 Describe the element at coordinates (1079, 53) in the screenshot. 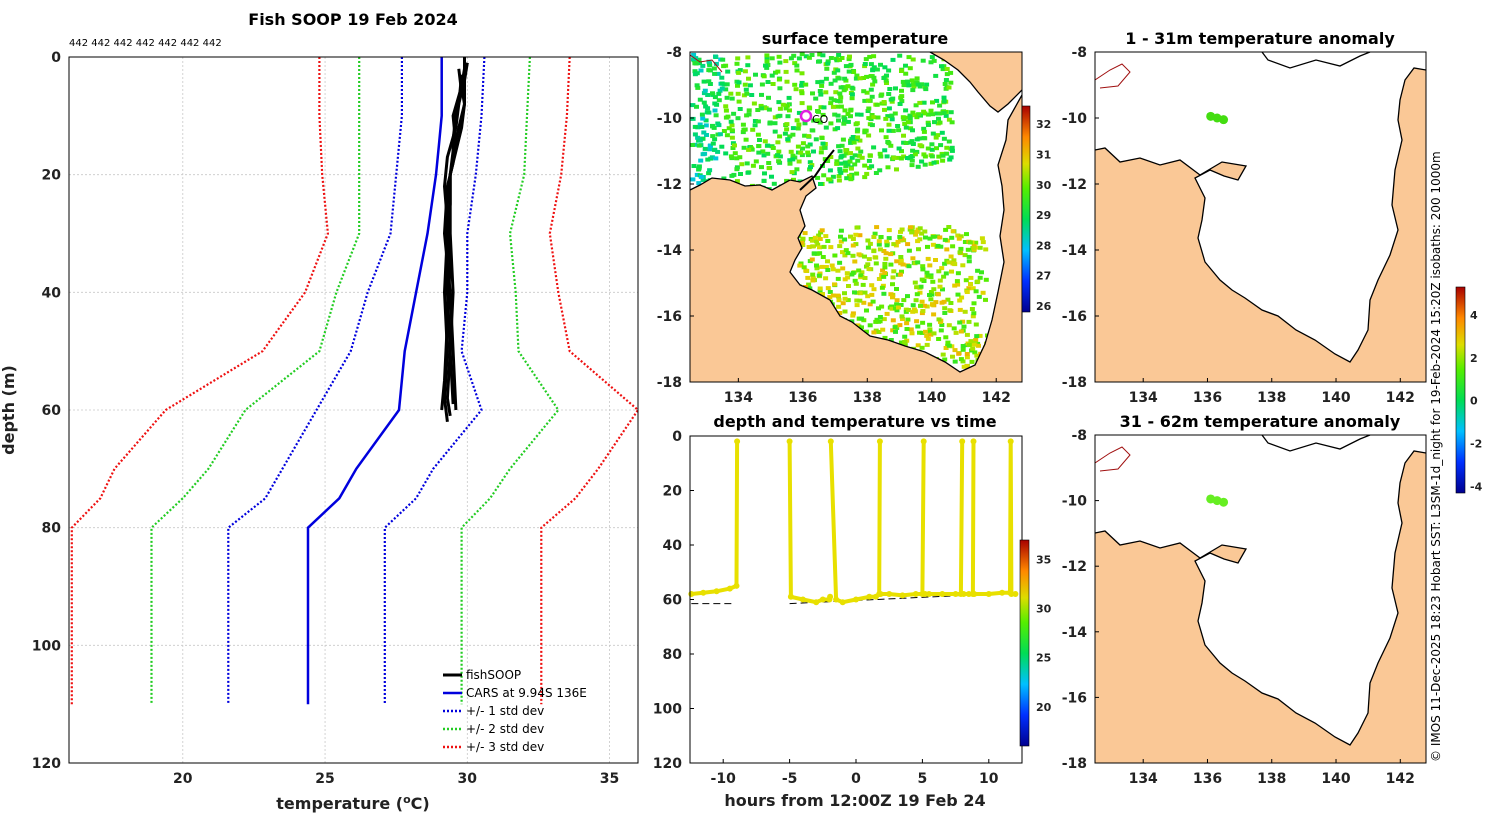

I see `anom-upper-ytick-label: -8` at that location.